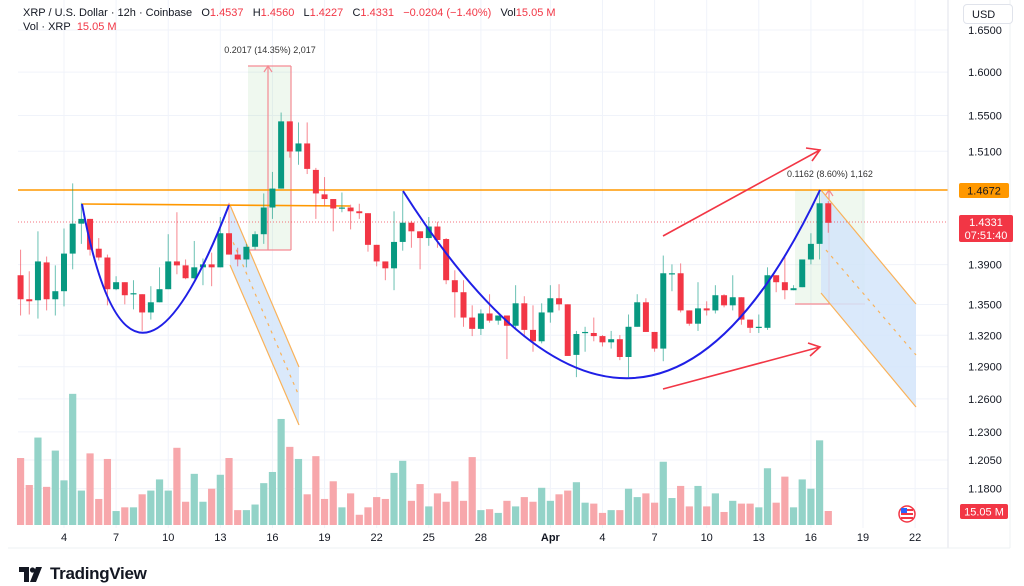  Describe the element at coordinates (377, 13) in the screenshot. I see `close-value: 1.4331` at that location.